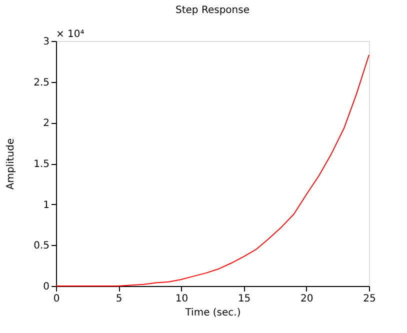 Image resolution: width=407 pixels, height=333 pixels. What do you see at coordinates (42, 82) in the screenshot?
I see `y-tick-label: 2.5` at bounding box center [42, 82].